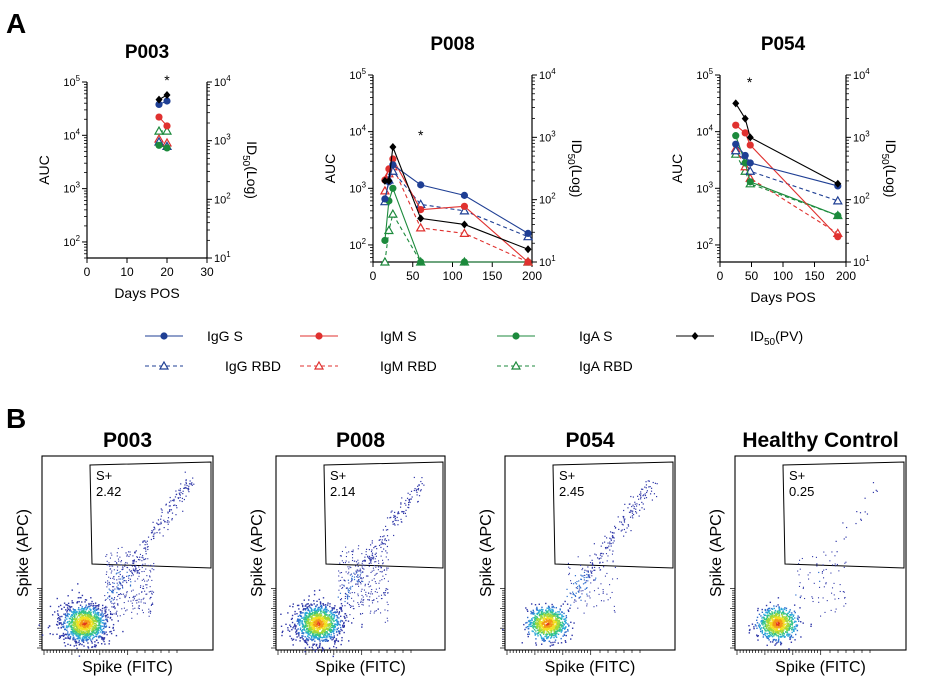 The height and width of the screenshot is (687, 941). What do you see at coordinates (164, 336) in the screenshot?
I see `legend-marker` at bounding box center [164, 336].